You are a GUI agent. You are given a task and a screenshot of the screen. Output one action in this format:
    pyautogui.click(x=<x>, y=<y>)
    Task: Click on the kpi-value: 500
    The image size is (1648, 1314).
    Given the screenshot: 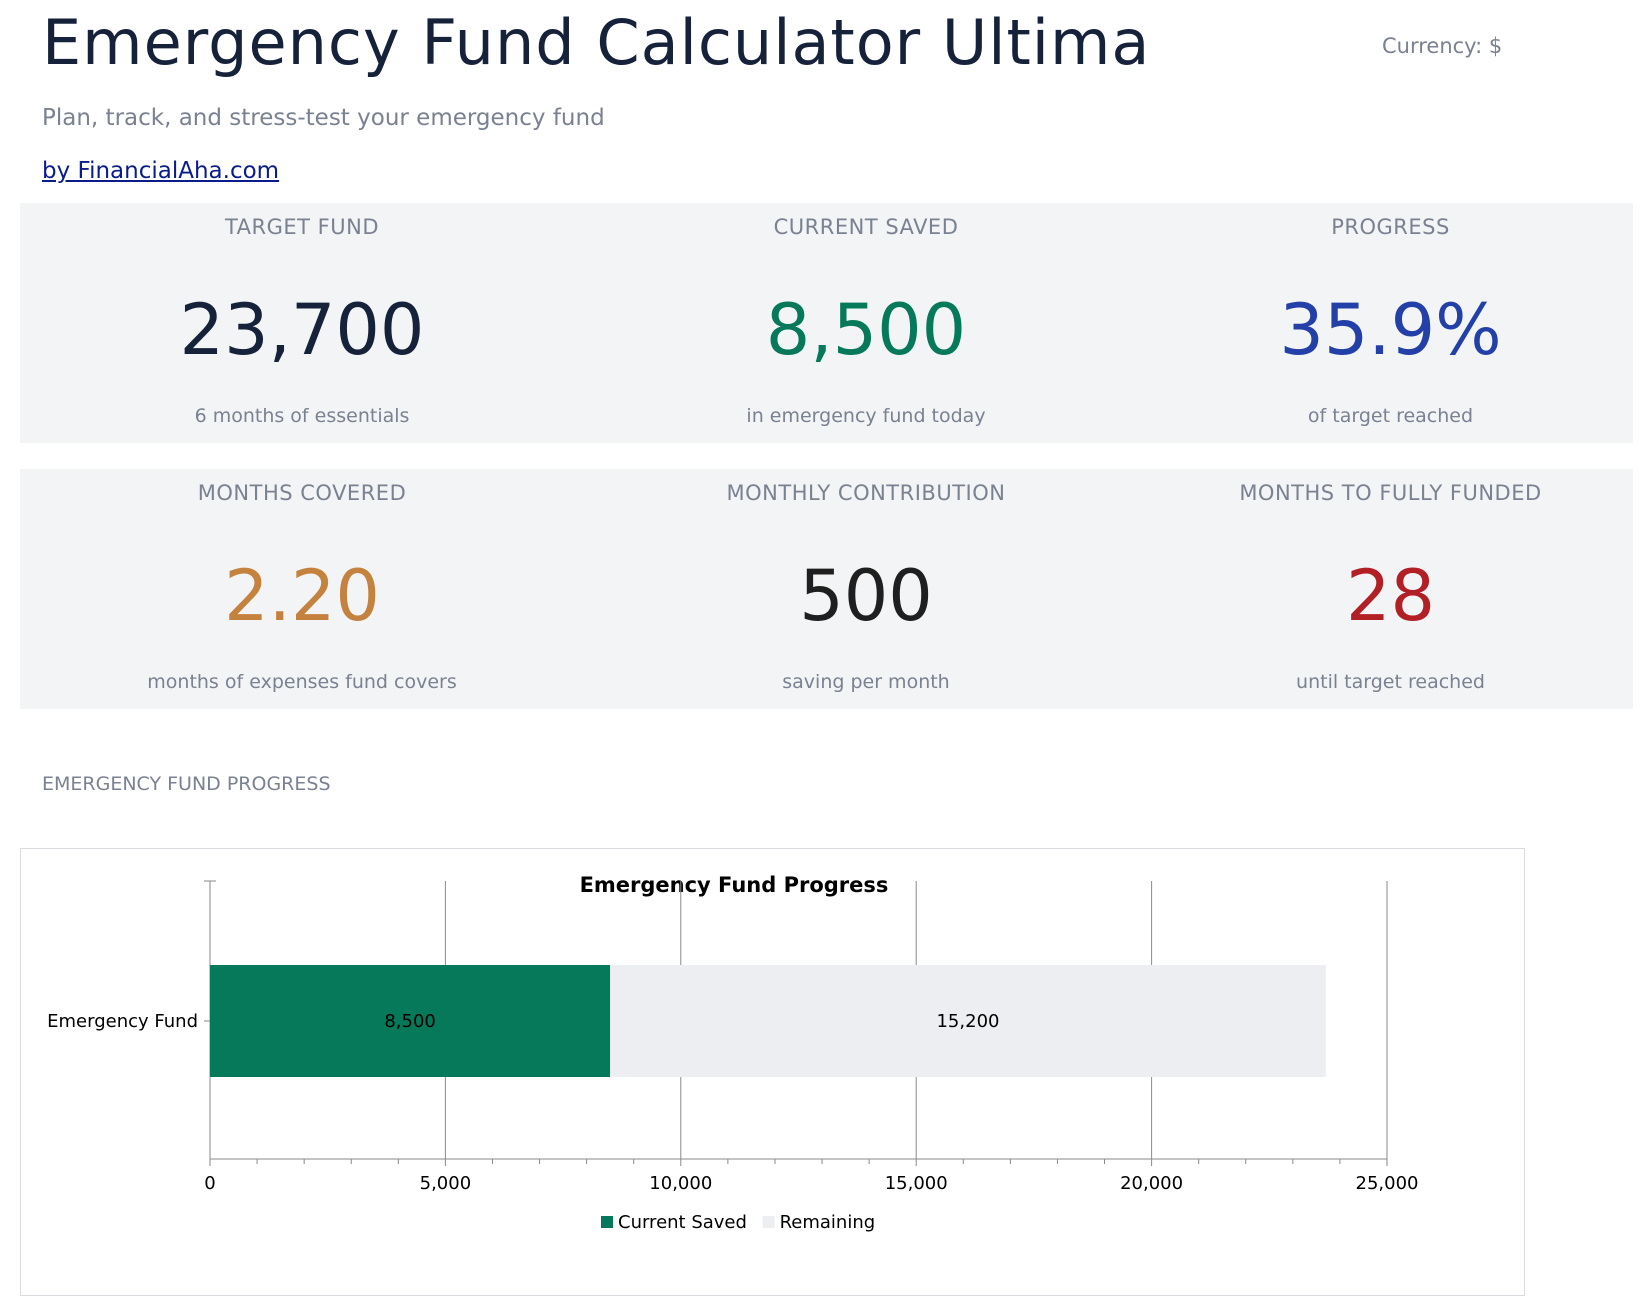 What is the action you would take?
    pyautogui.click(x=866, y=596)
    